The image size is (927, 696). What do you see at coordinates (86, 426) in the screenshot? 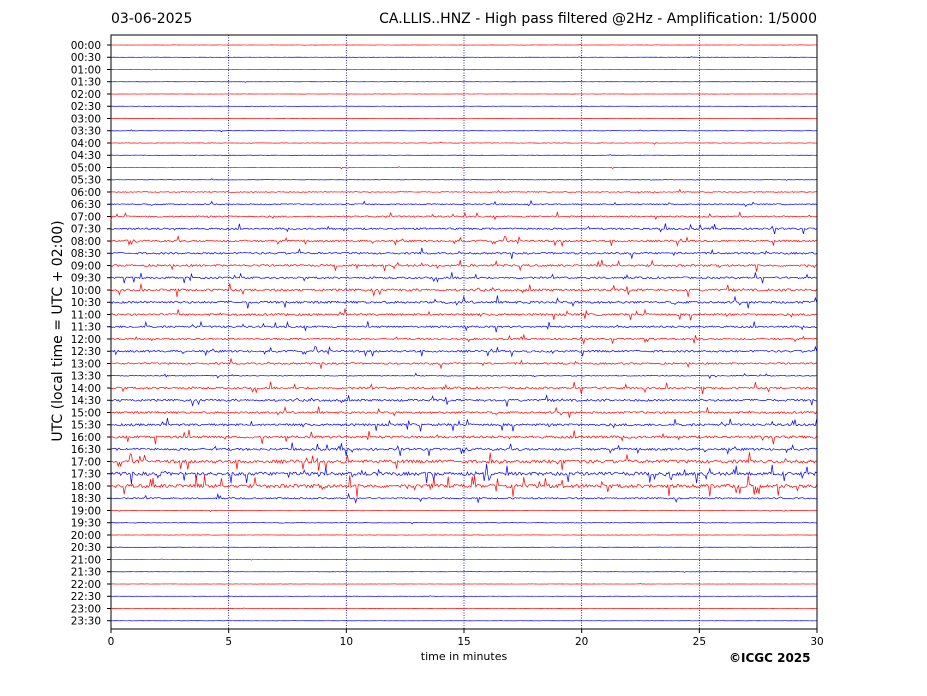
I see `row-time-label: 15:30` at bounding box center [86, 426].